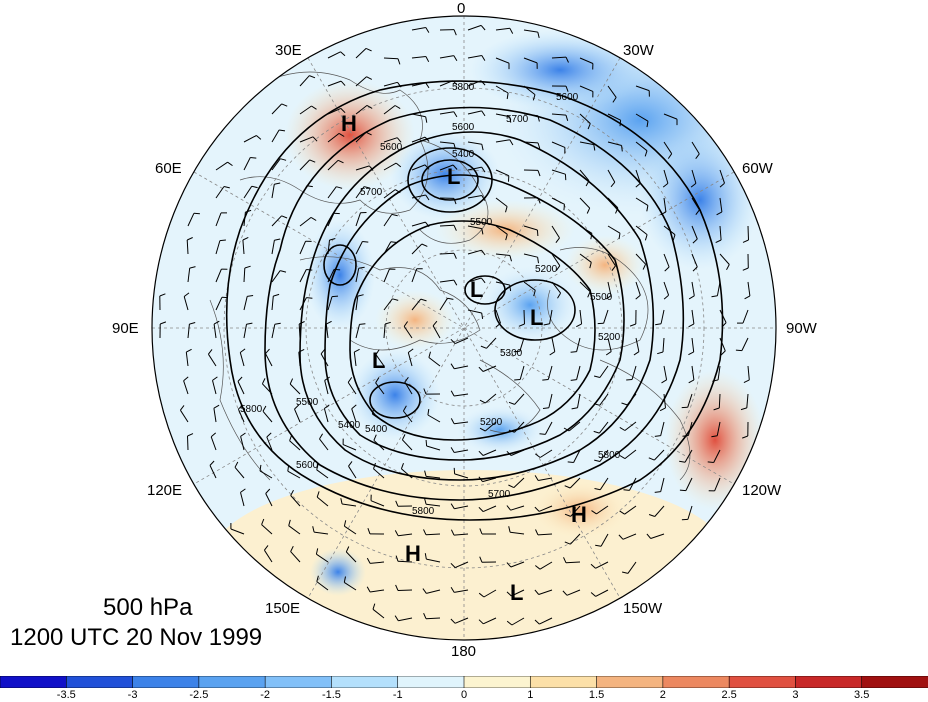  What do you see at coordinates (862, 695) in the screenshot?
I see `colorbar-tick-label: 3.5` at bounding box center [862, 695].